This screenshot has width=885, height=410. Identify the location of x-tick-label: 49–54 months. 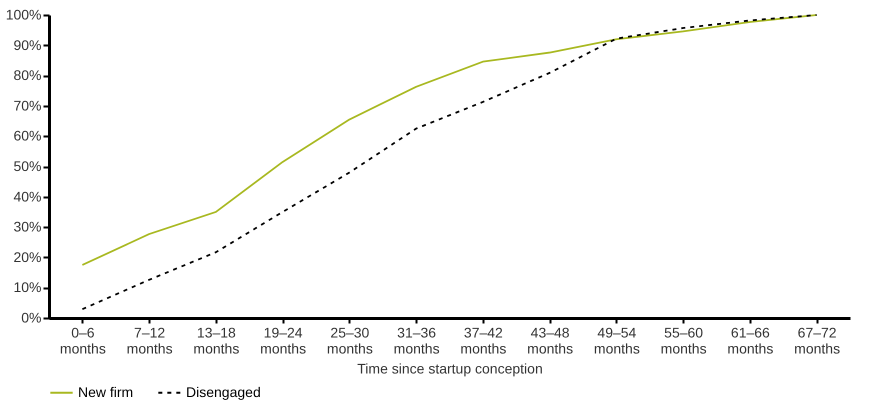
(617, 340).